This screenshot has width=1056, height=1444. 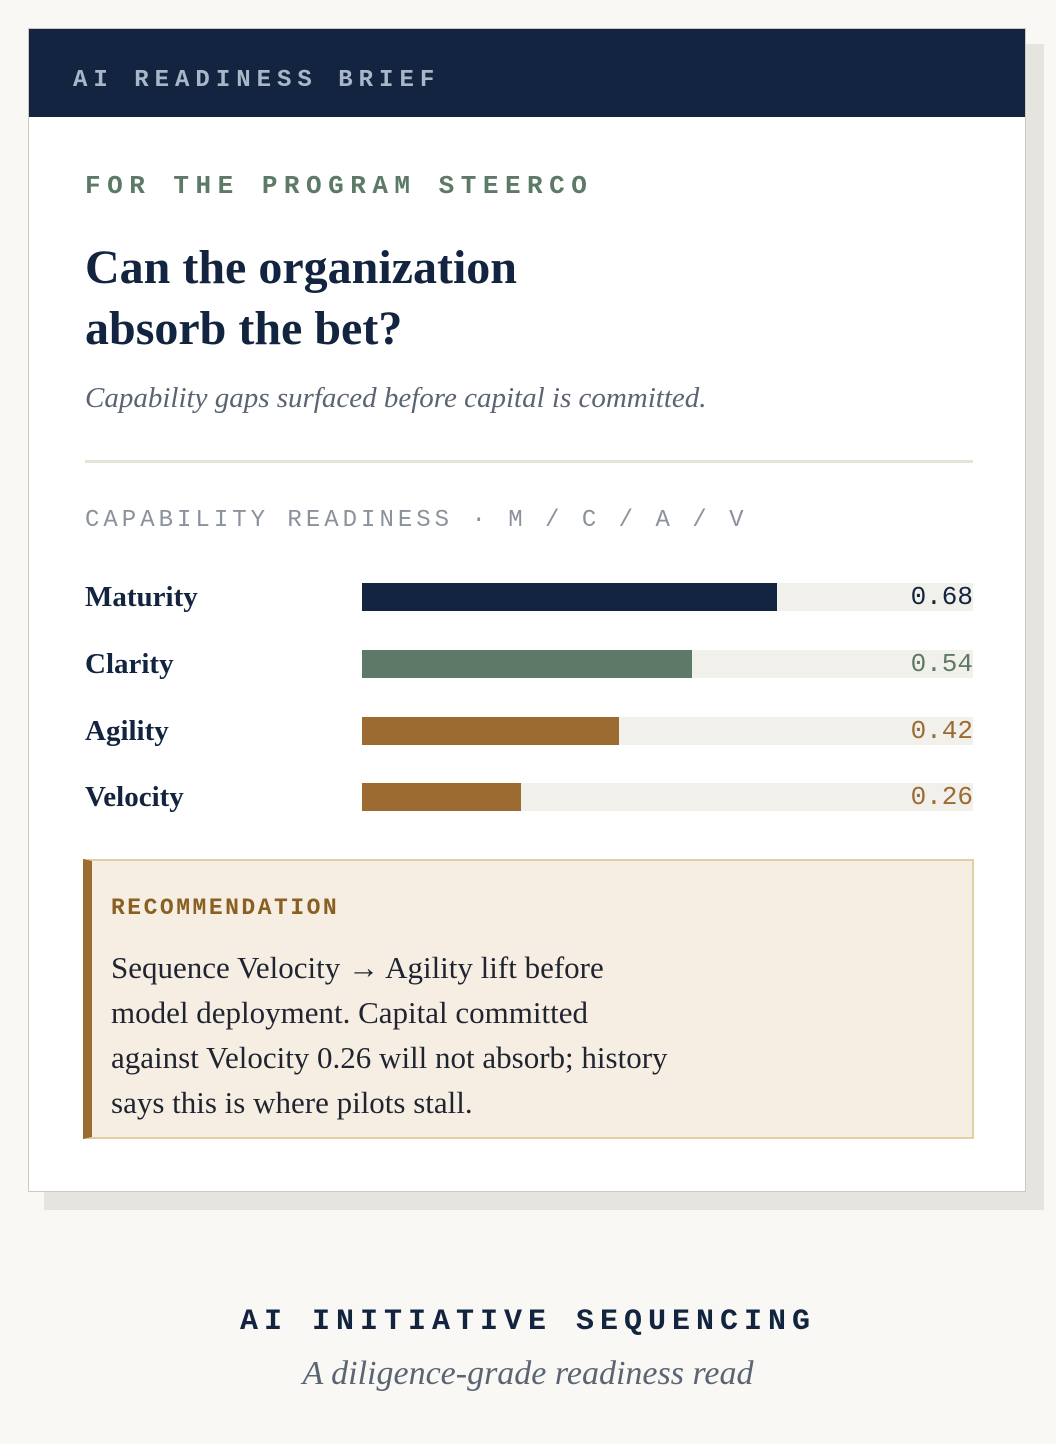 I want to click on header-band: AI READINESS BRIEF, so click(x=527, y=73).